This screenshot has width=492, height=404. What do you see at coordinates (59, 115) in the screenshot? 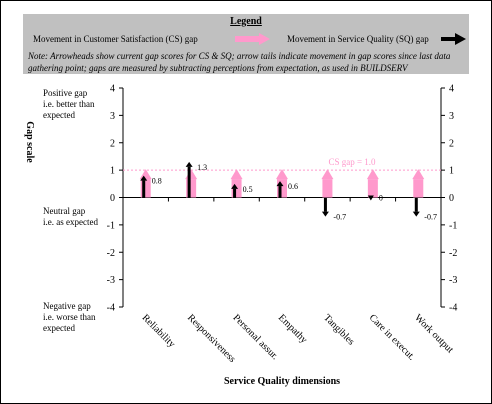
I see `positive-gap-note: expected` at bounding box center [59, 115].